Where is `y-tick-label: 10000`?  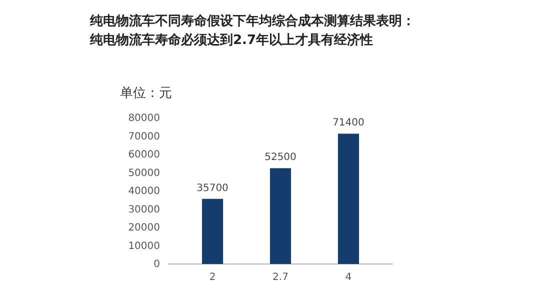 y-tick-label: 10000 is located at coordinates (144, 246).